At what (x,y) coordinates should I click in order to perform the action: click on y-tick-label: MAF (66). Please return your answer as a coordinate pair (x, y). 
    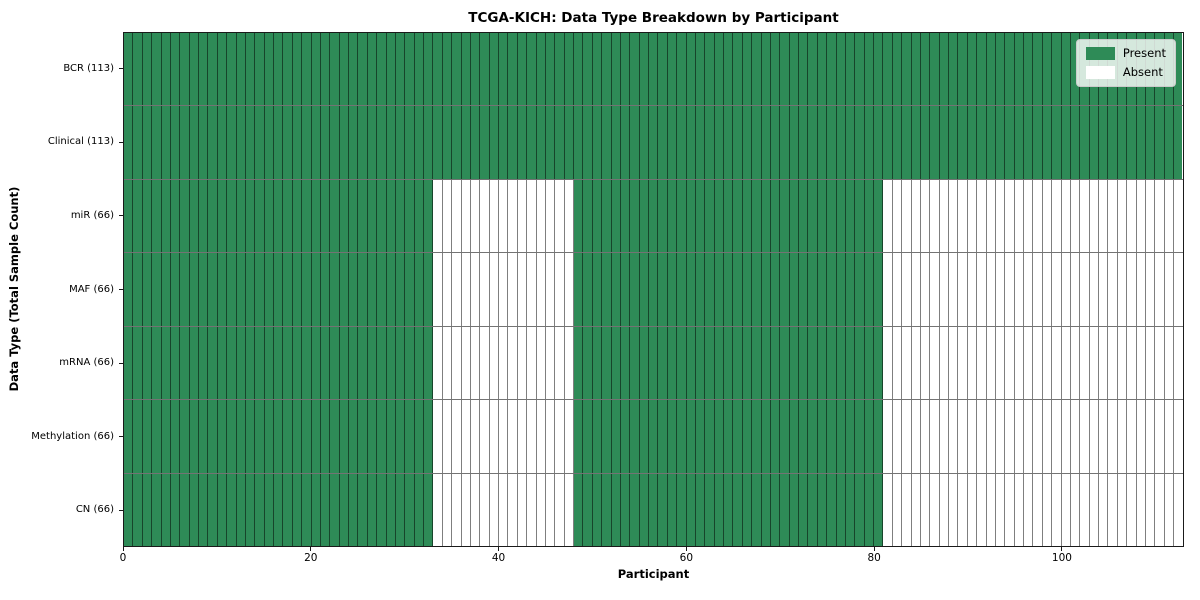
    Looking at the image, I should click on (91, 289).